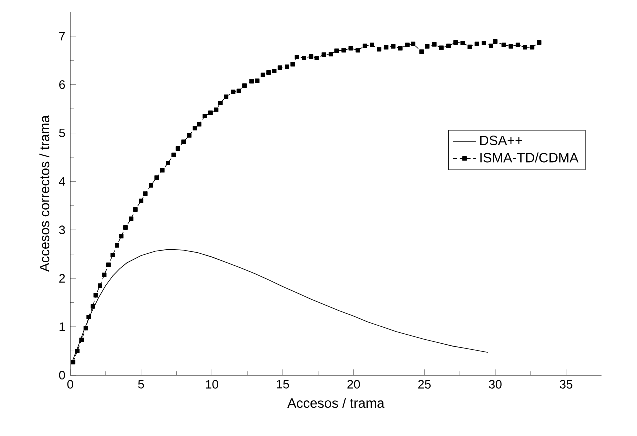 This screenshot has height=436, width=637. What do you see at coordinates (62, 181) in the screenshot?
I see `y-tick-label: 4` at bounding box center [62, 181].